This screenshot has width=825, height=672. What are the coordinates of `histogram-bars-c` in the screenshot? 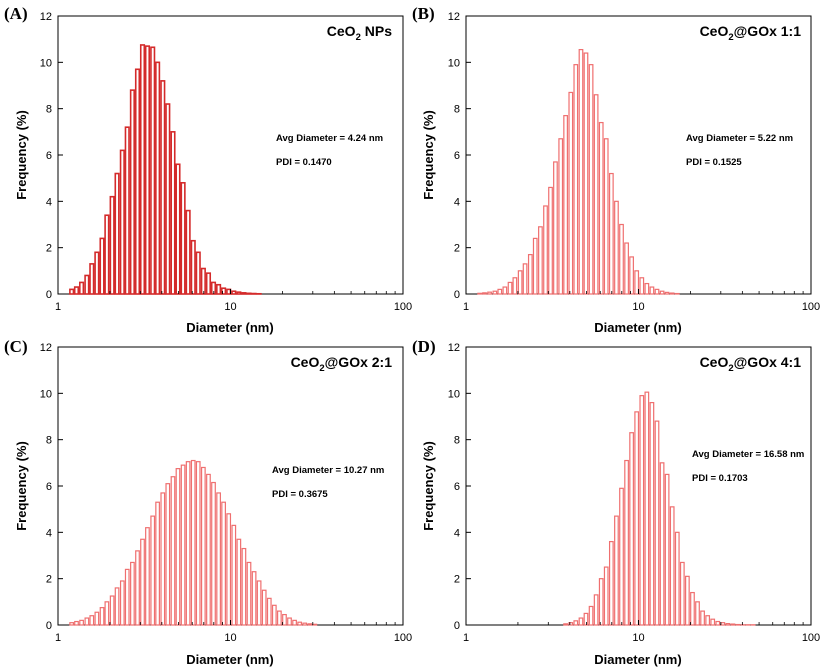 It's located at (193, 542).